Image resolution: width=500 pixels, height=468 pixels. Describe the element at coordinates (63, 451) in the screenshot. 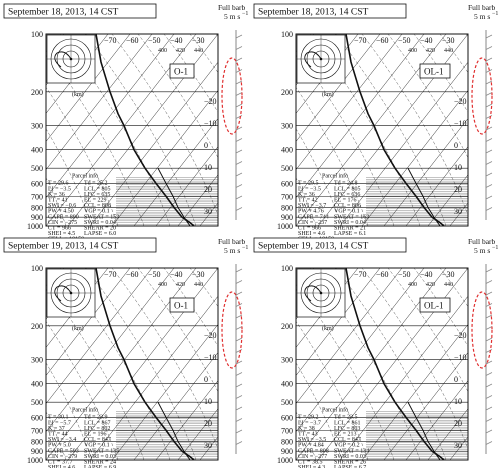

I see `parcel-info-value: CAPE = 593` at that location.